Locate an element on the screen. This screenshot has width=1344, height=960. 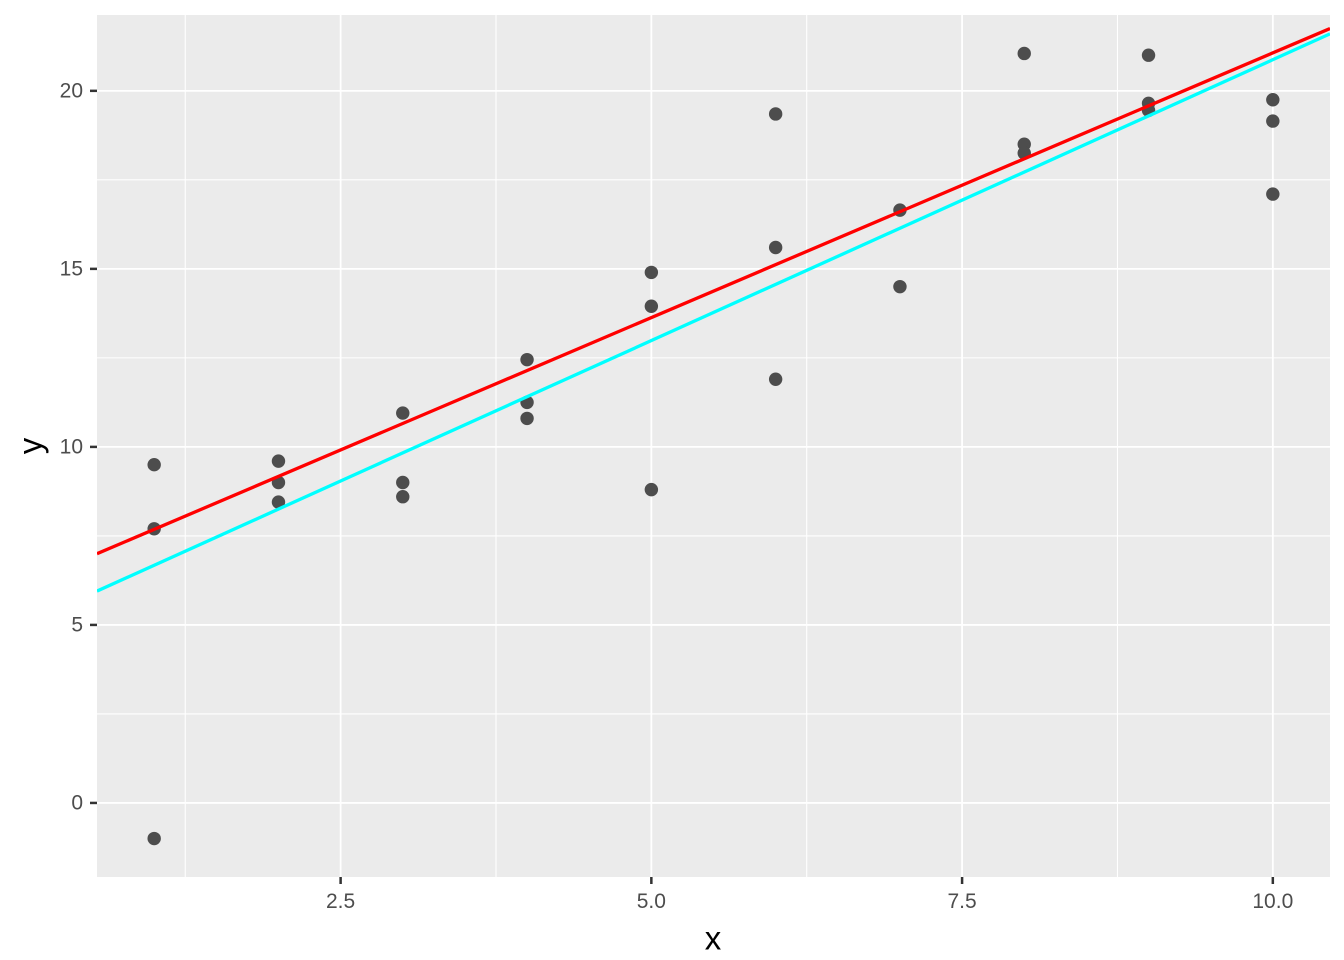
y-tick-label: 15 is located at coordinates (71, 269).